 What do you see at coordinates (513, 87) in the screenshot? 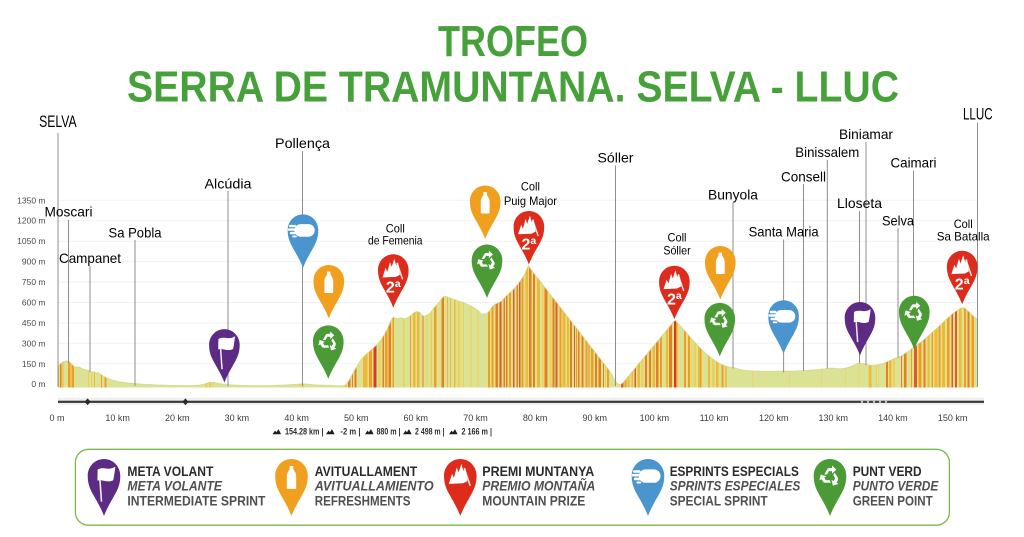
I see `svg-text:SERRA DE TRAMUNTANA. SELVA - L: SERRA DE TRAMUNTANA. SELVA - LLUC` at bounding box center [513, 87].